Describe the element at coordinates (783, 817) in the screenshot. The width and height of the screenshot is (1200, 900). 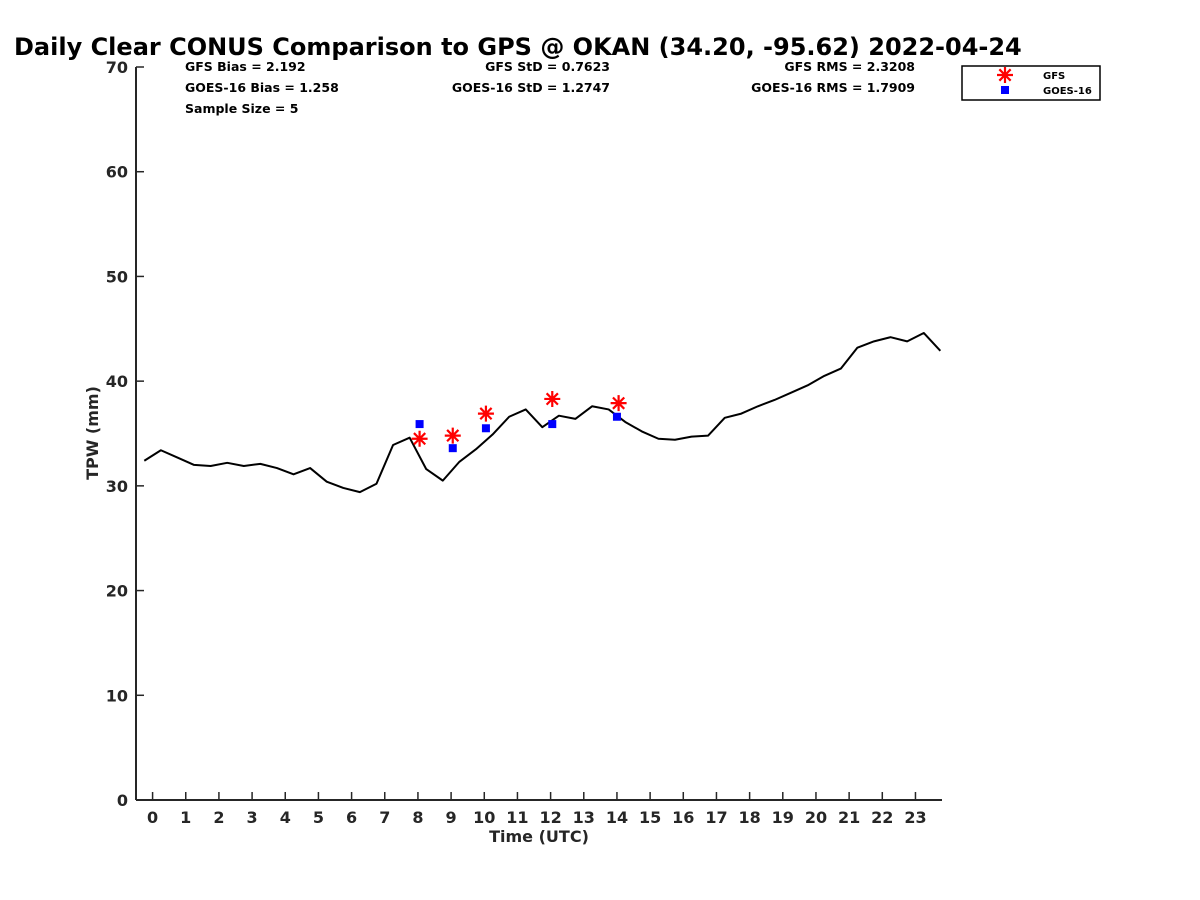
I see `x-tick-label: 19` at that location.